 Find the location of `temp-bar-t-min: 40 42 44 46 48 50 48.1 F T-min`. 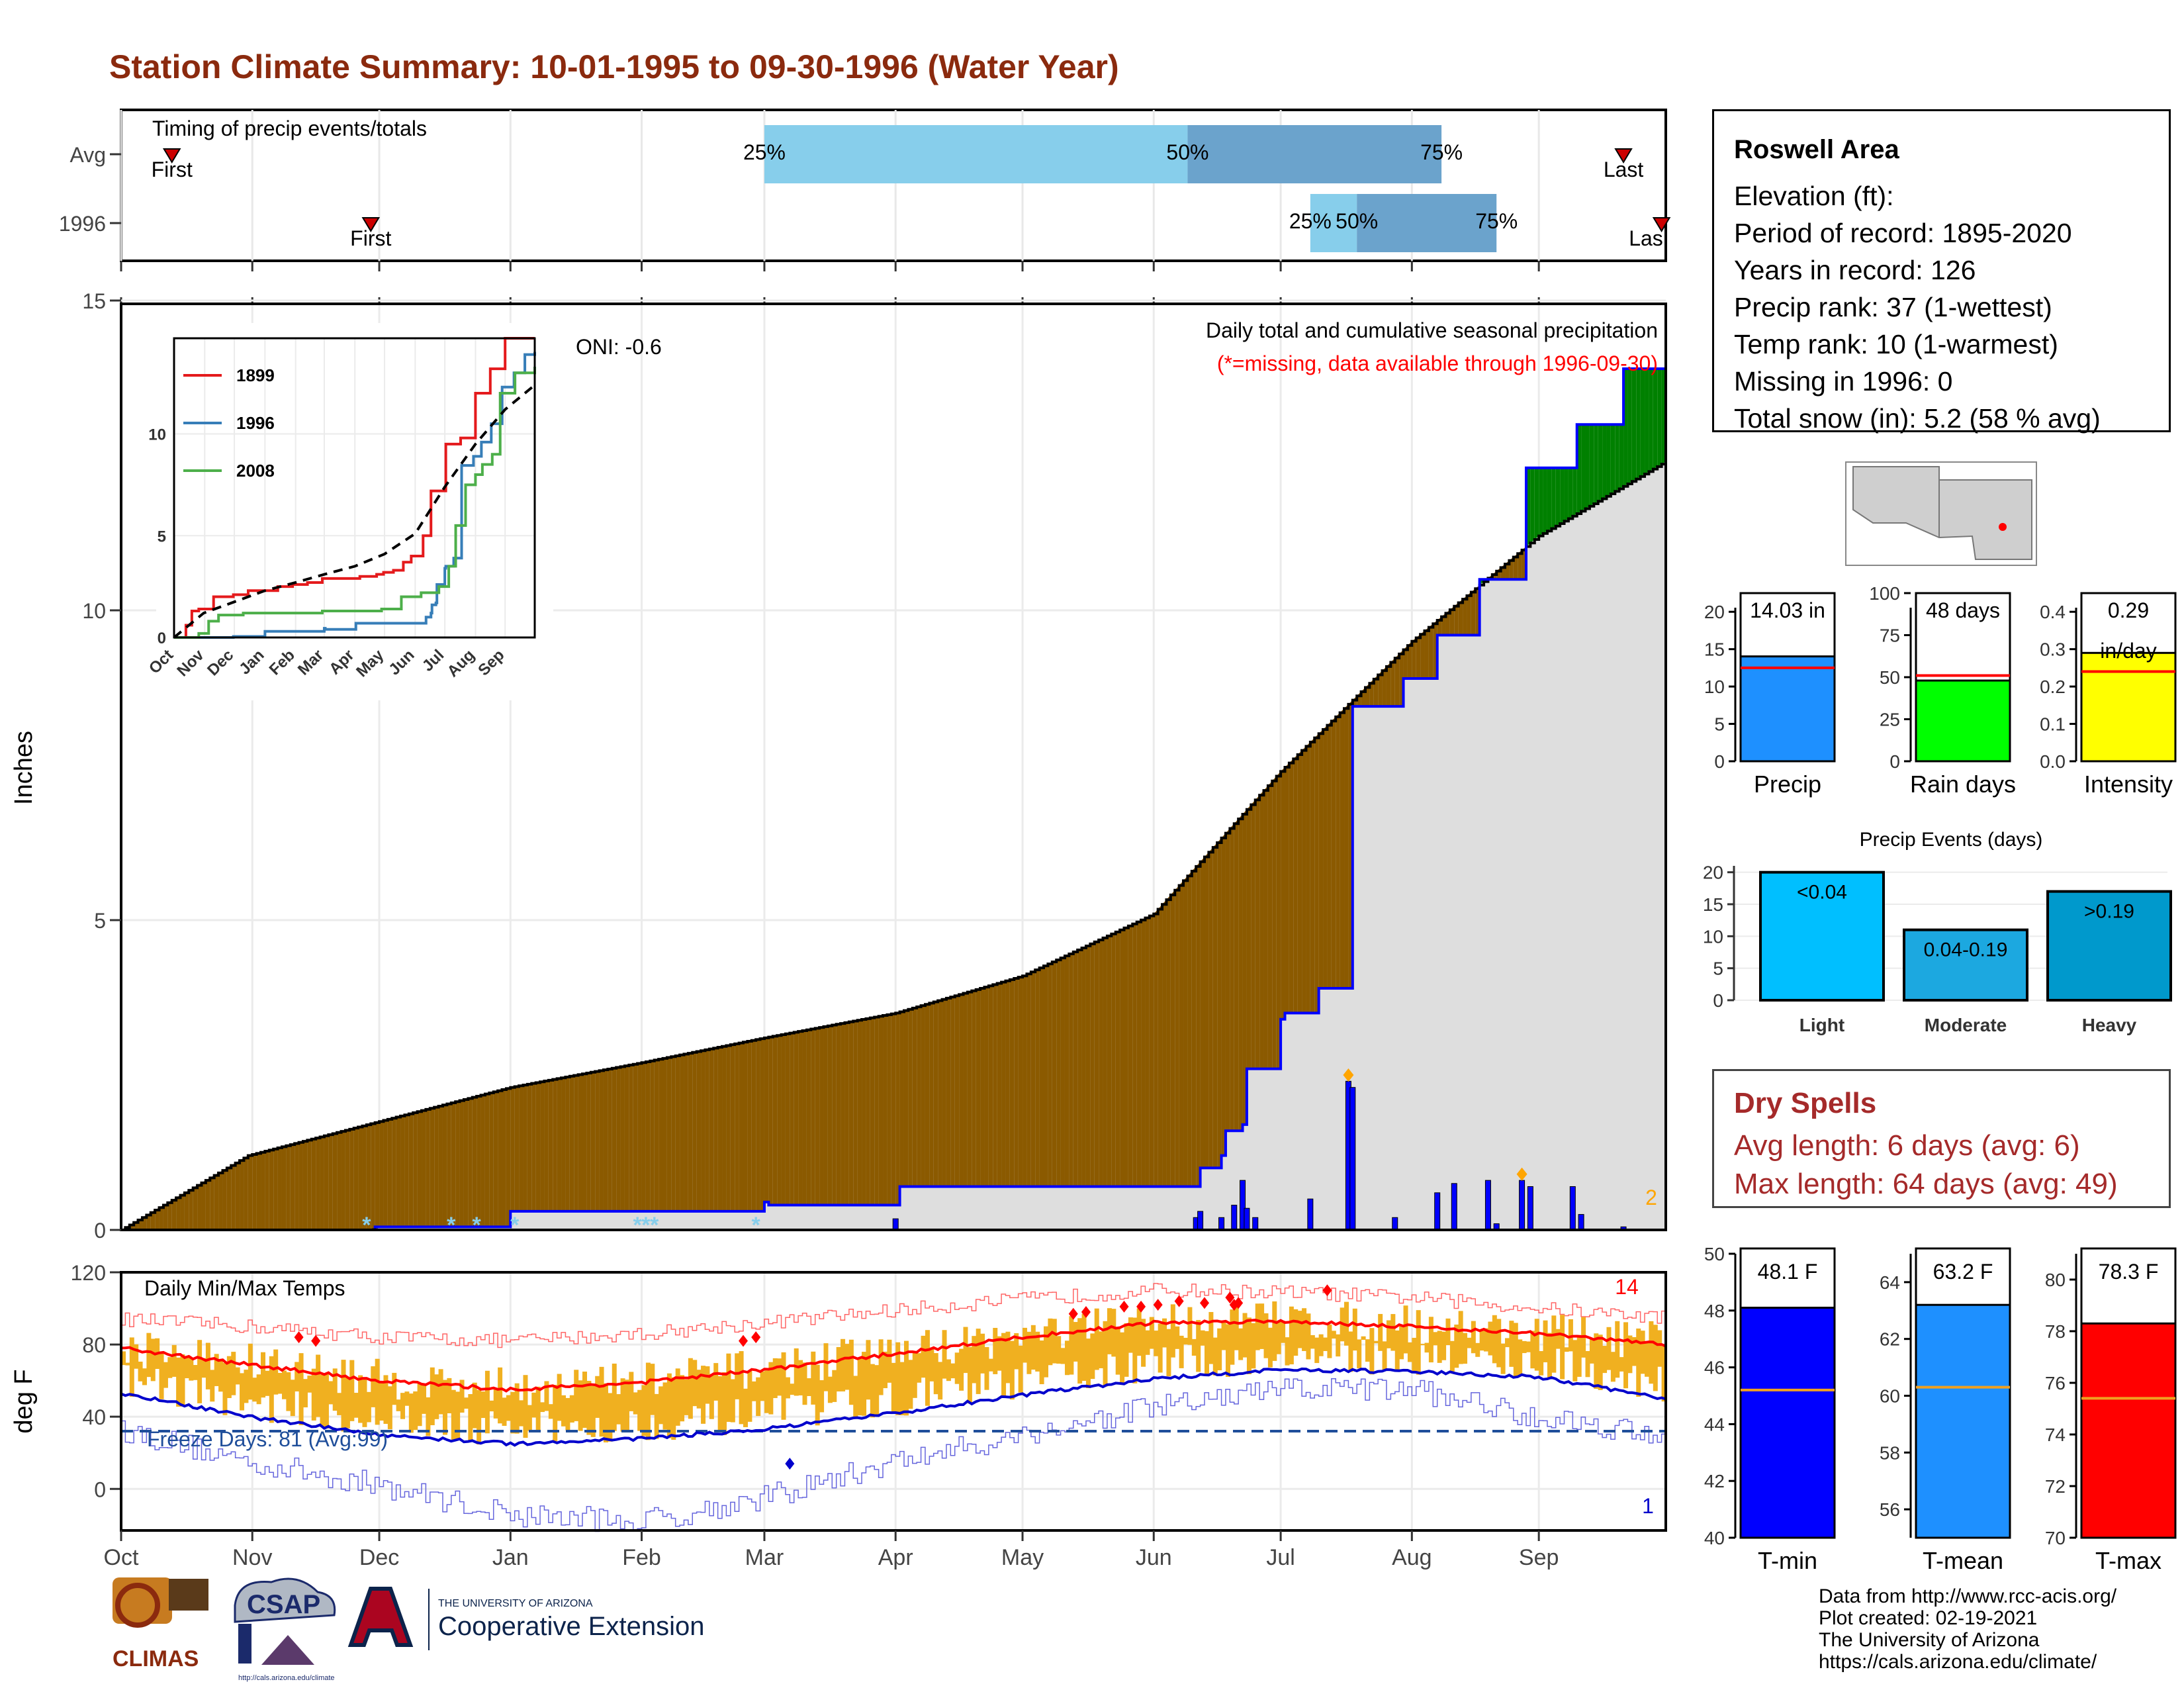

temp-bar-t-min: 40 42 44 46 48 50 48.1 F T-min is located at coordinates (1770, 1409).